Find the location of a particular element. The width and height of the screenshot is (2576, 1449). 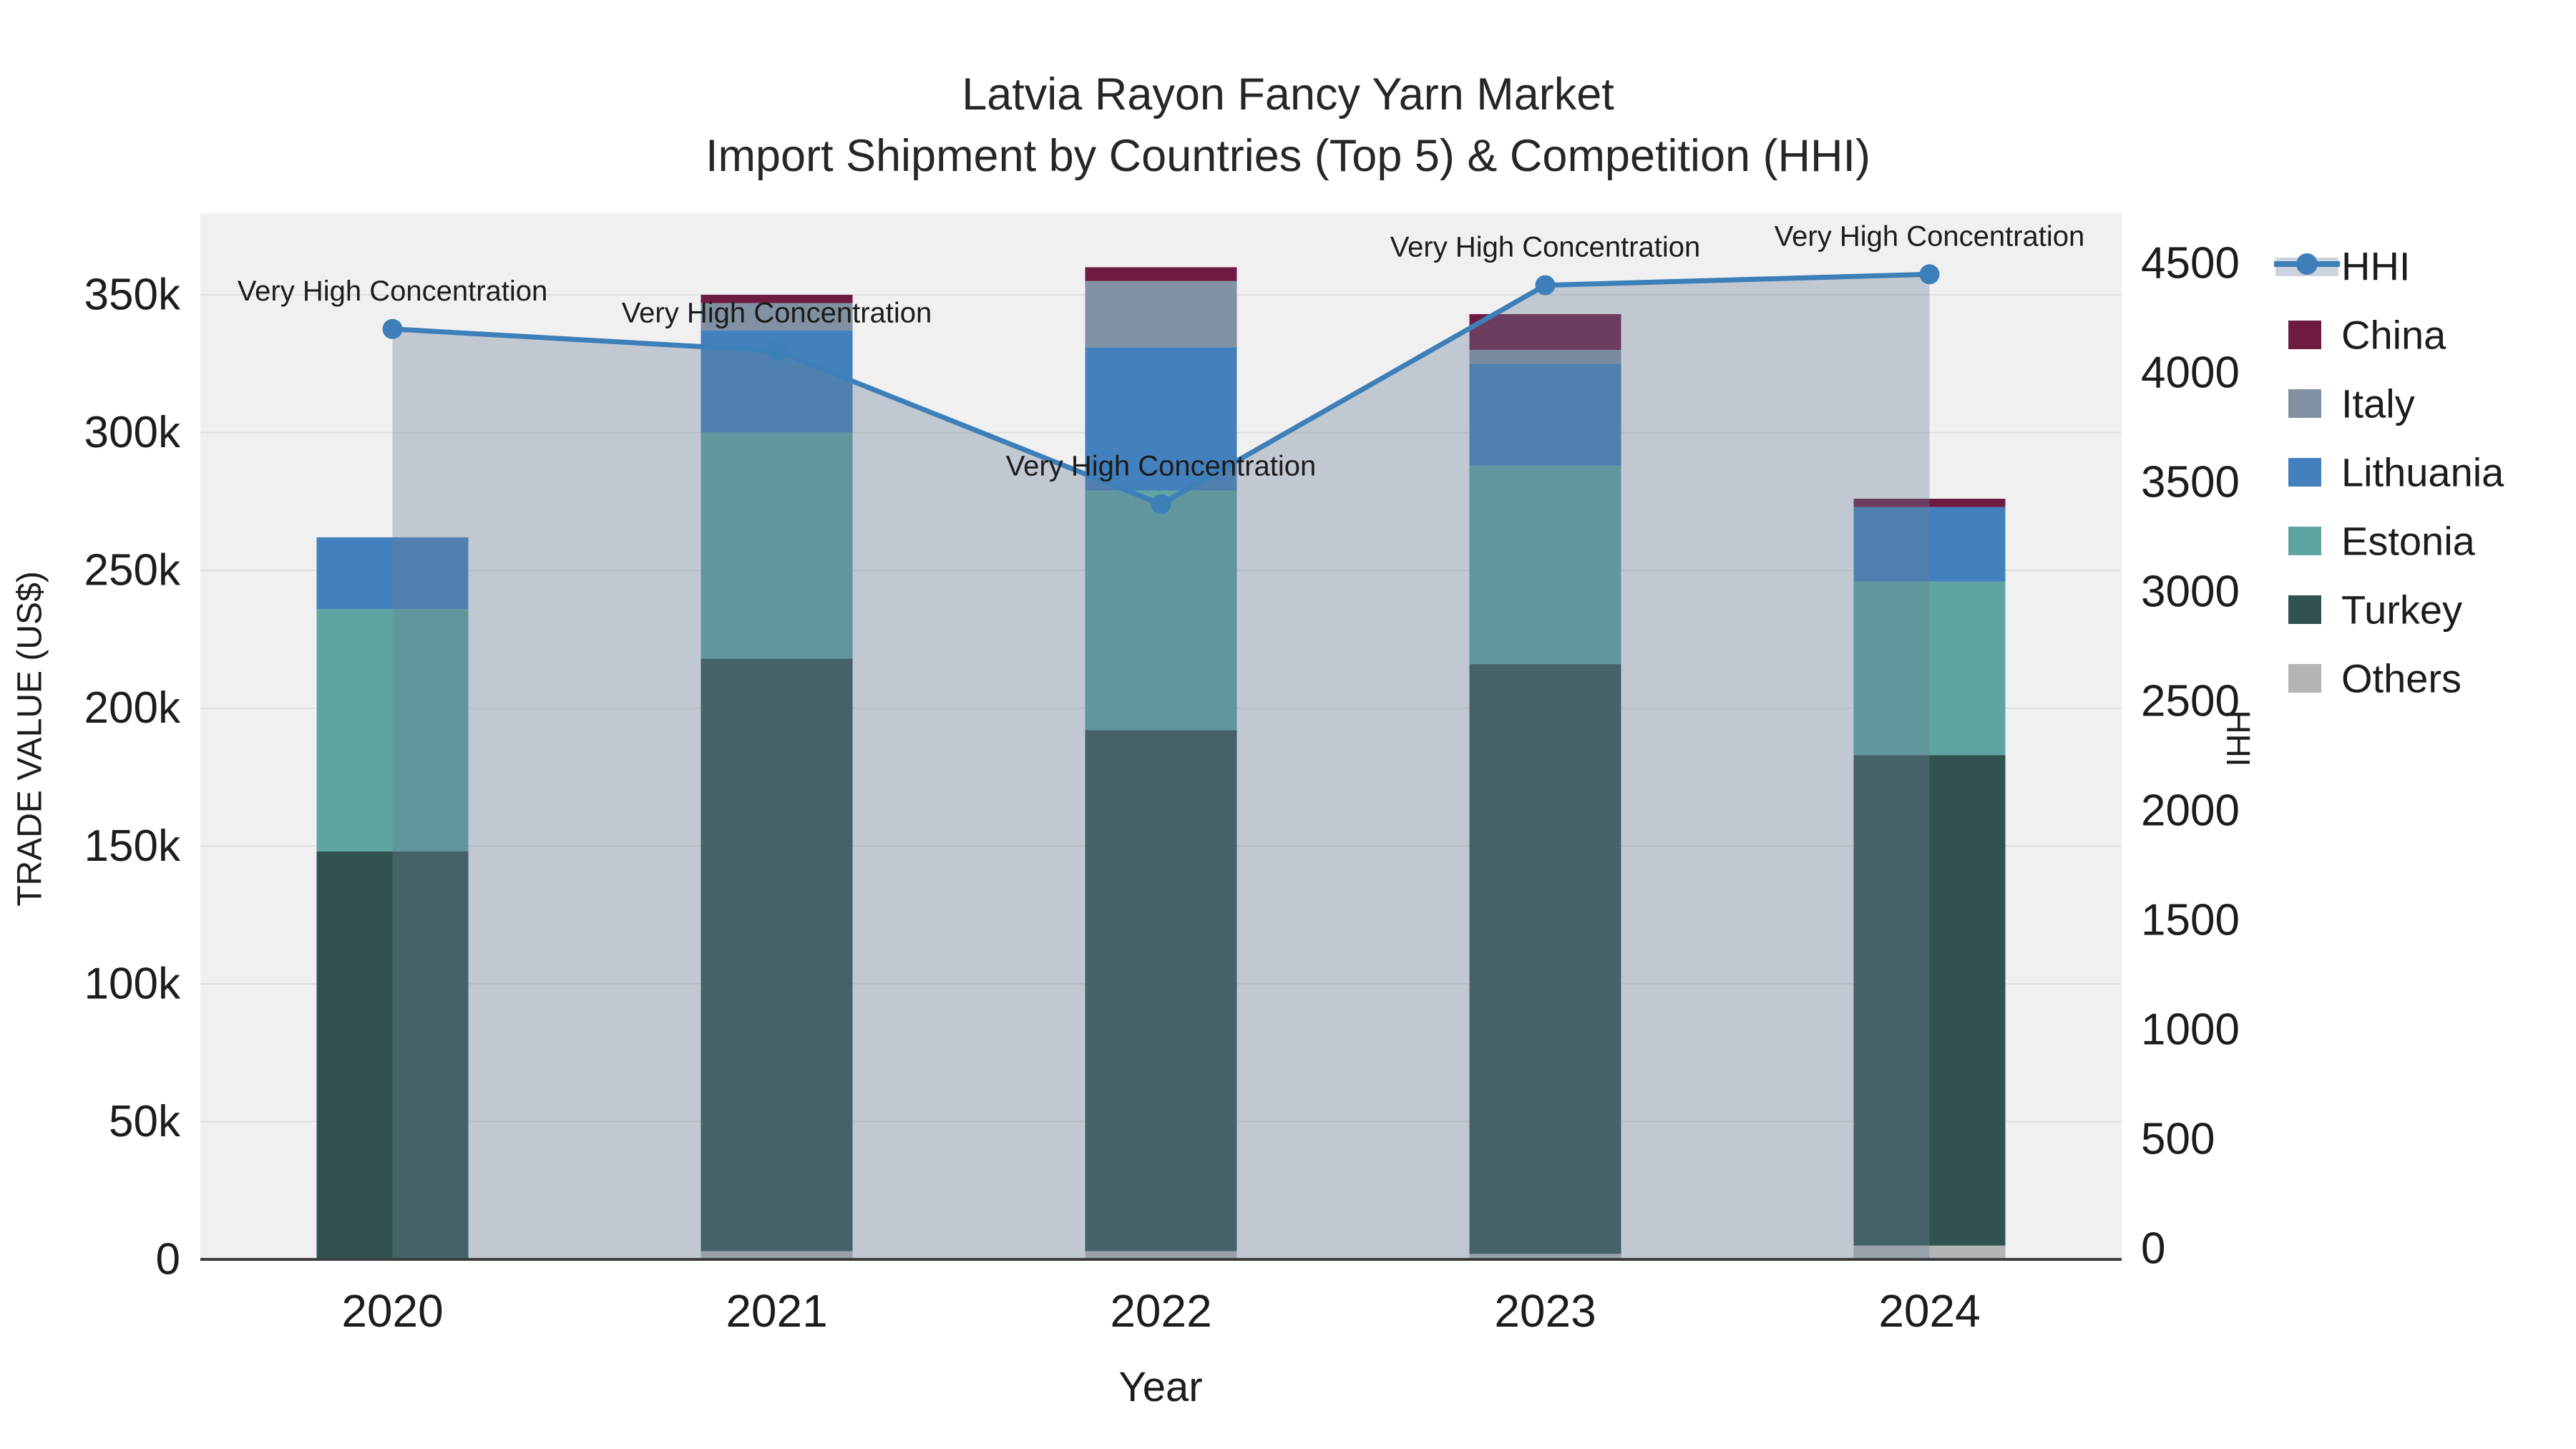

y-left-tick-200k: 200k is located at coordinates (132, 708).